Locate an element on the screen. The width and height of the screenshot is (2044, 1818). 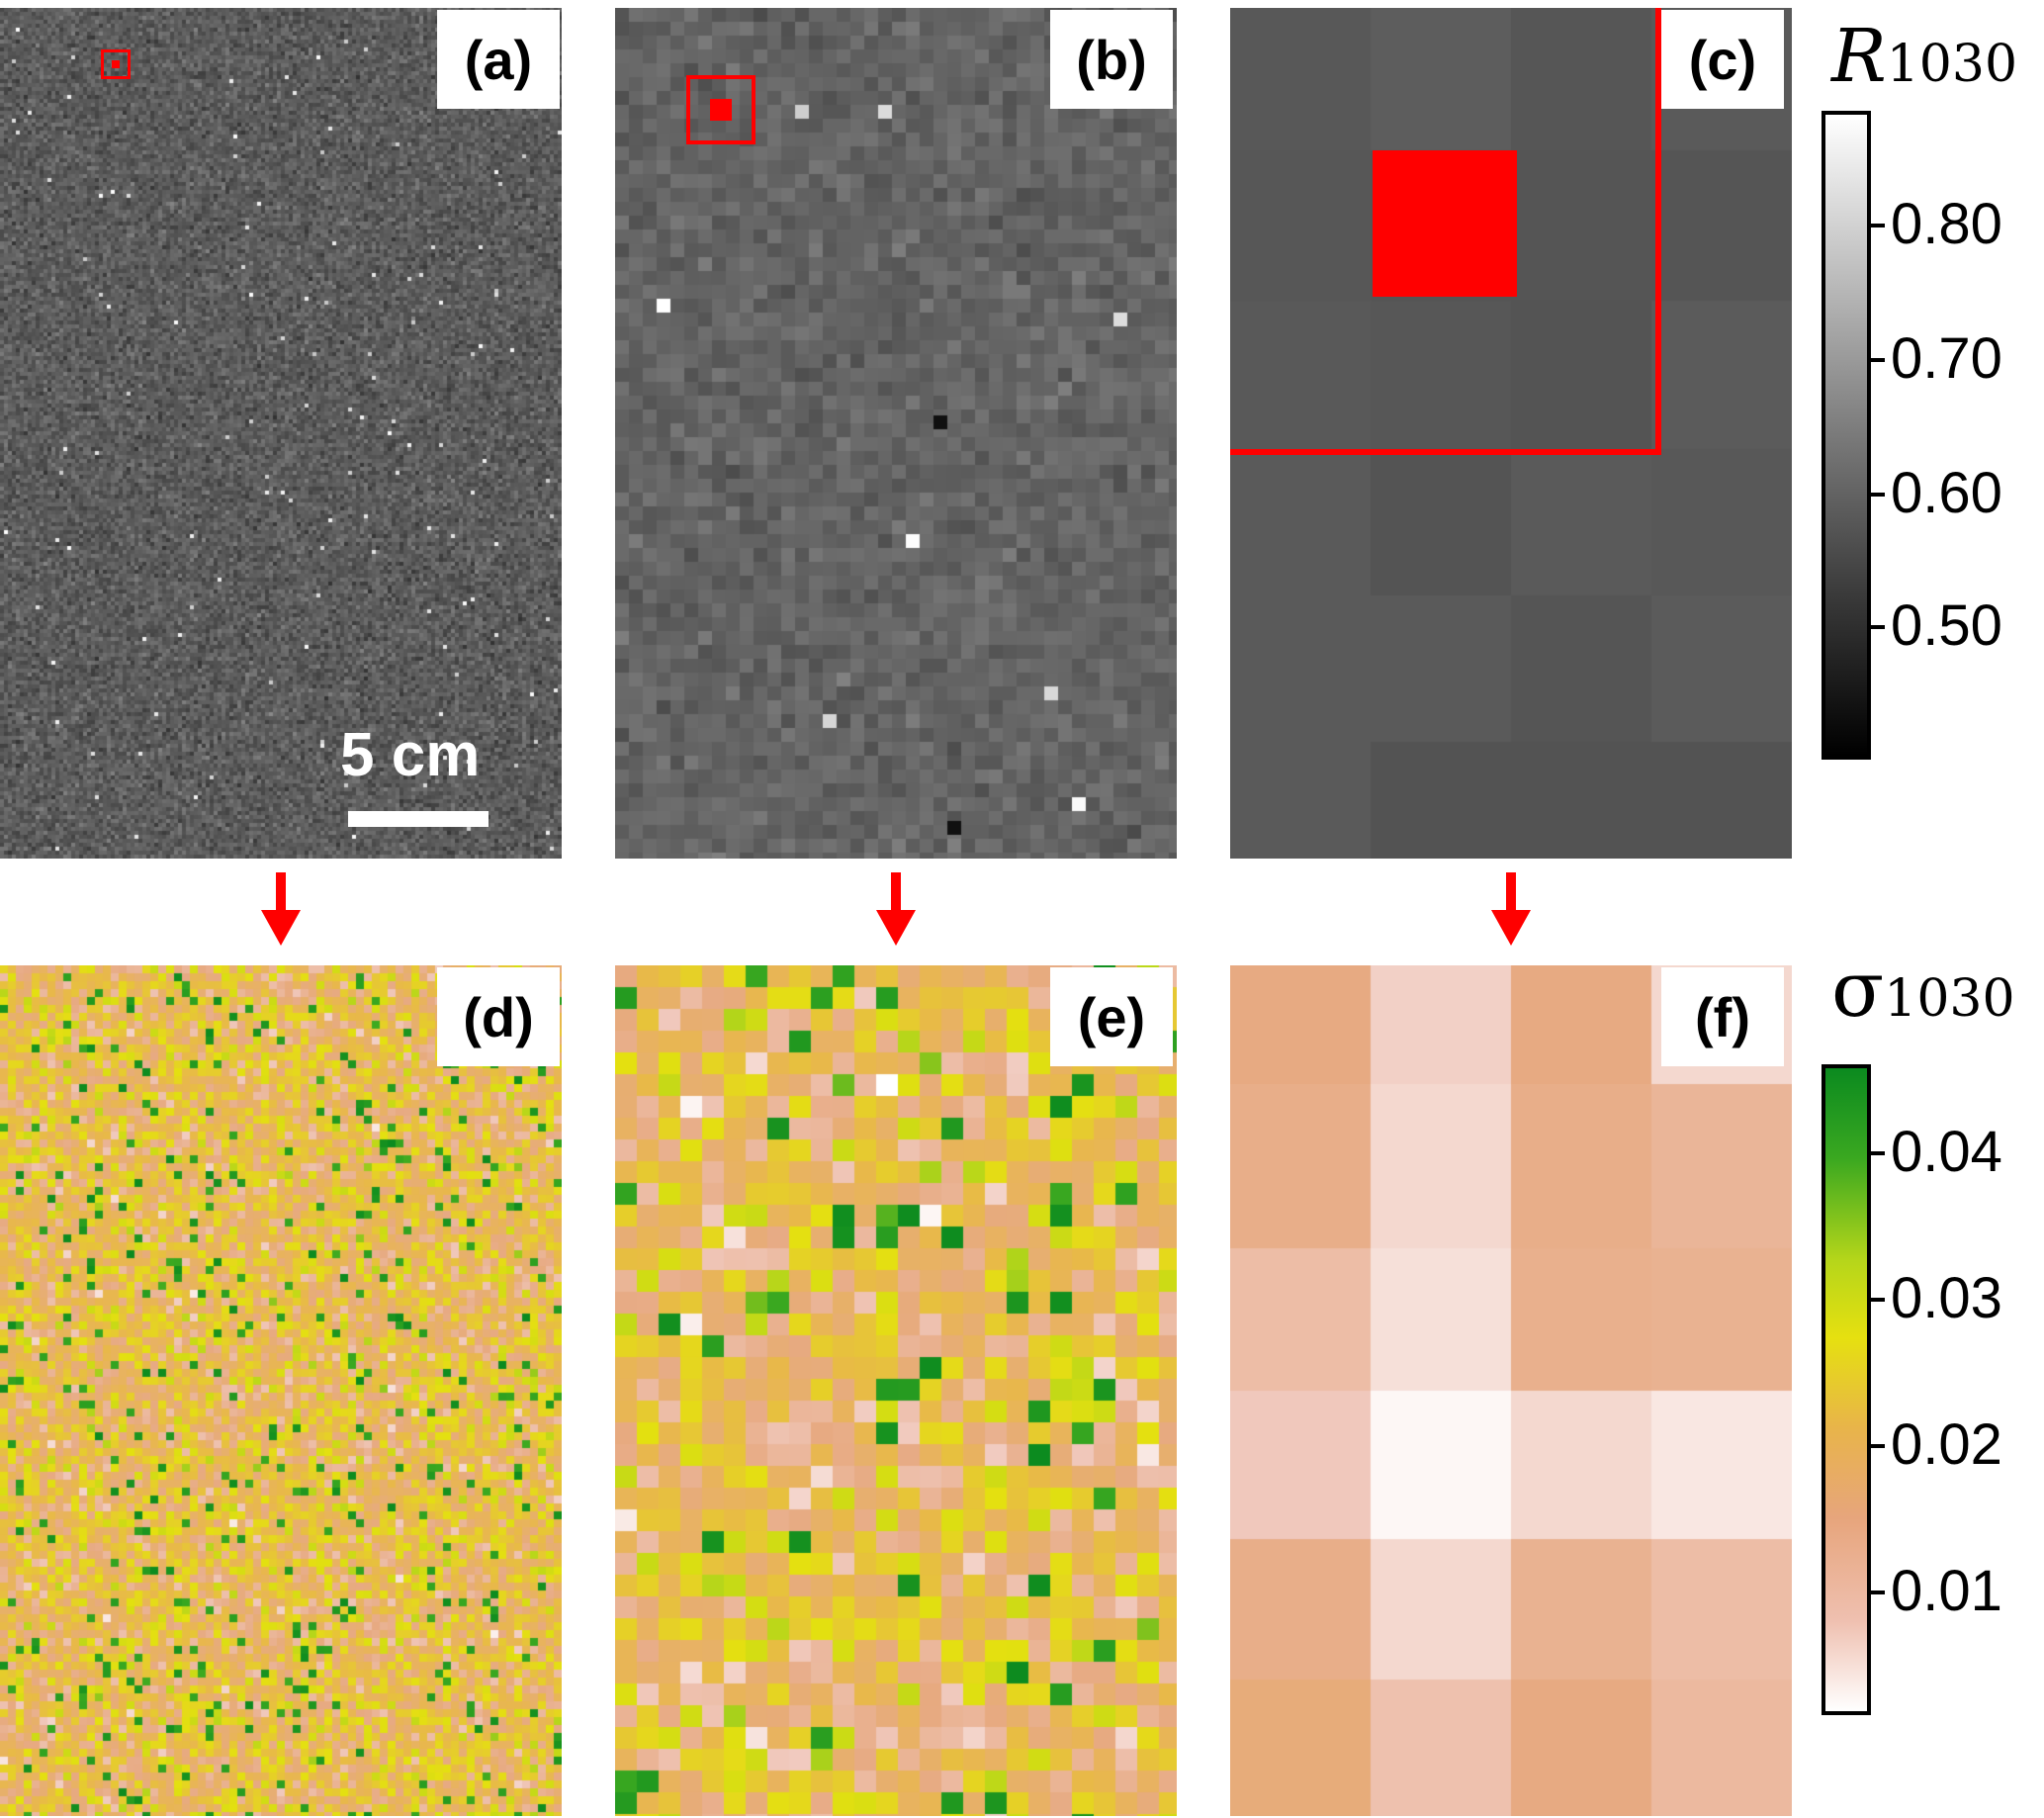
scale-bar-label: 5 cm is located at coordinates (410, 755).